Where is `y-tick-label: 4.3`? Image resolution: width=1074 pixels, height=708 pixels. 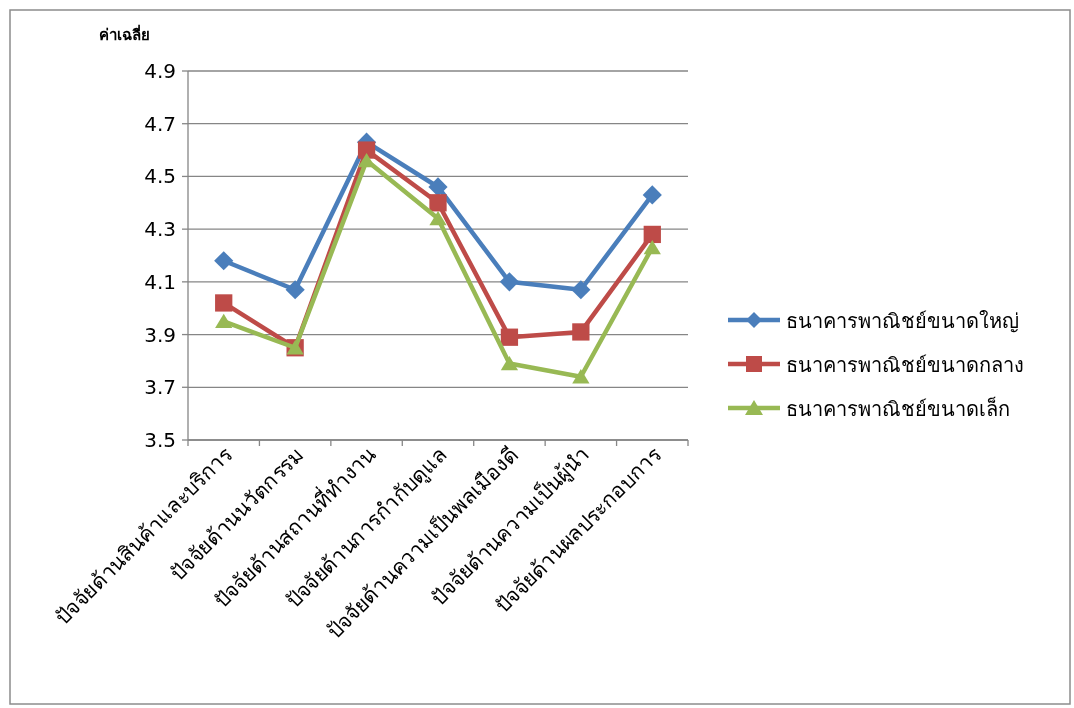
y-tick-label: 4.3 is located at coordinates (160, 229).